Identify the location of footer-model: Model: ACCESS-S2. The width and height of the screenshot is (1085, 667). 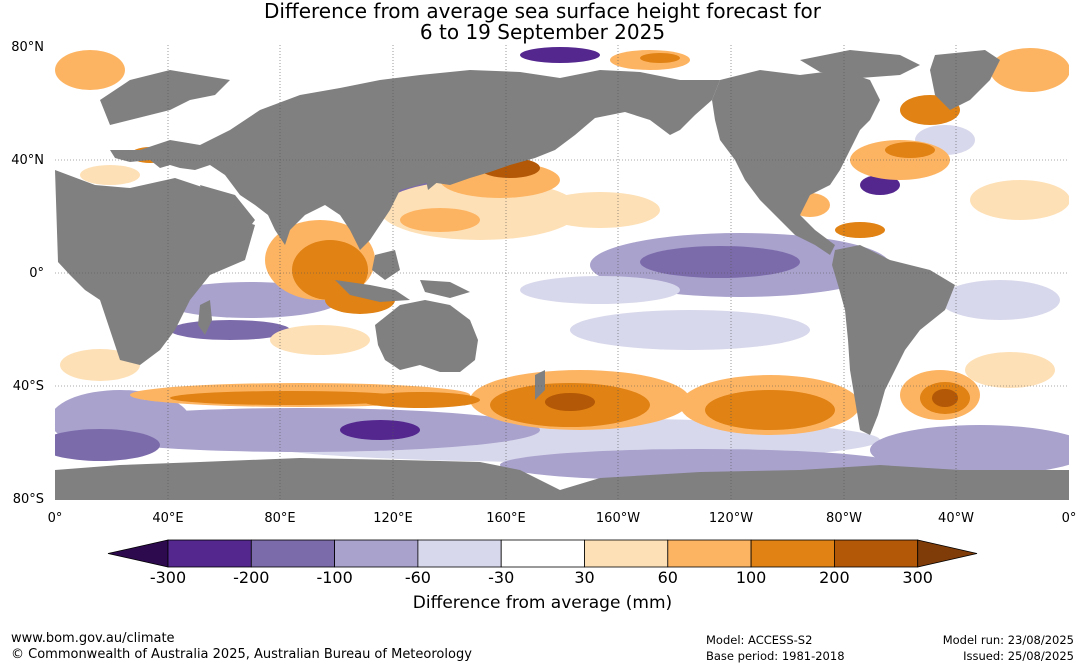
(759, 640).